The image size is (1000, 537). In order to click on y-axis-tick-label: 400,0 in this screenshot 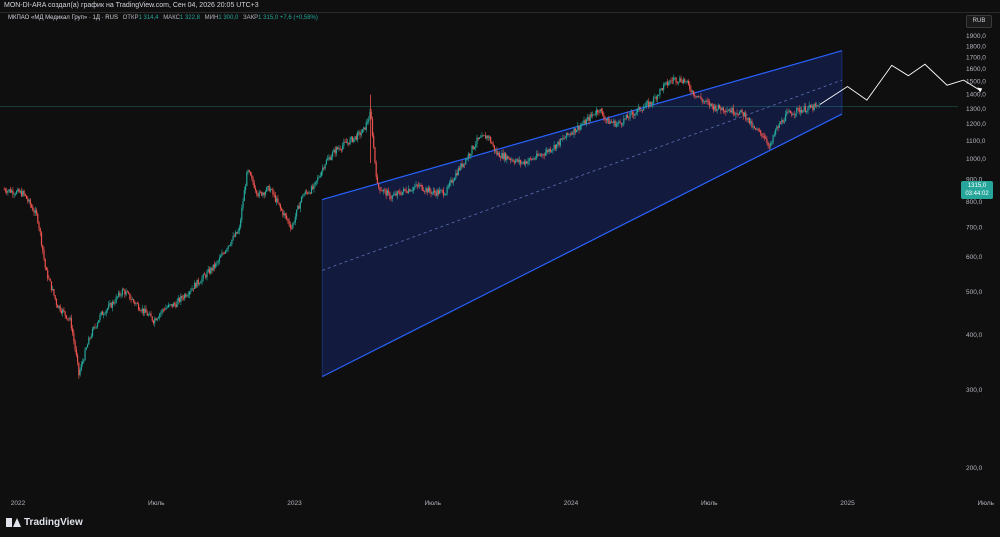, I will do `click(974, 335)`.